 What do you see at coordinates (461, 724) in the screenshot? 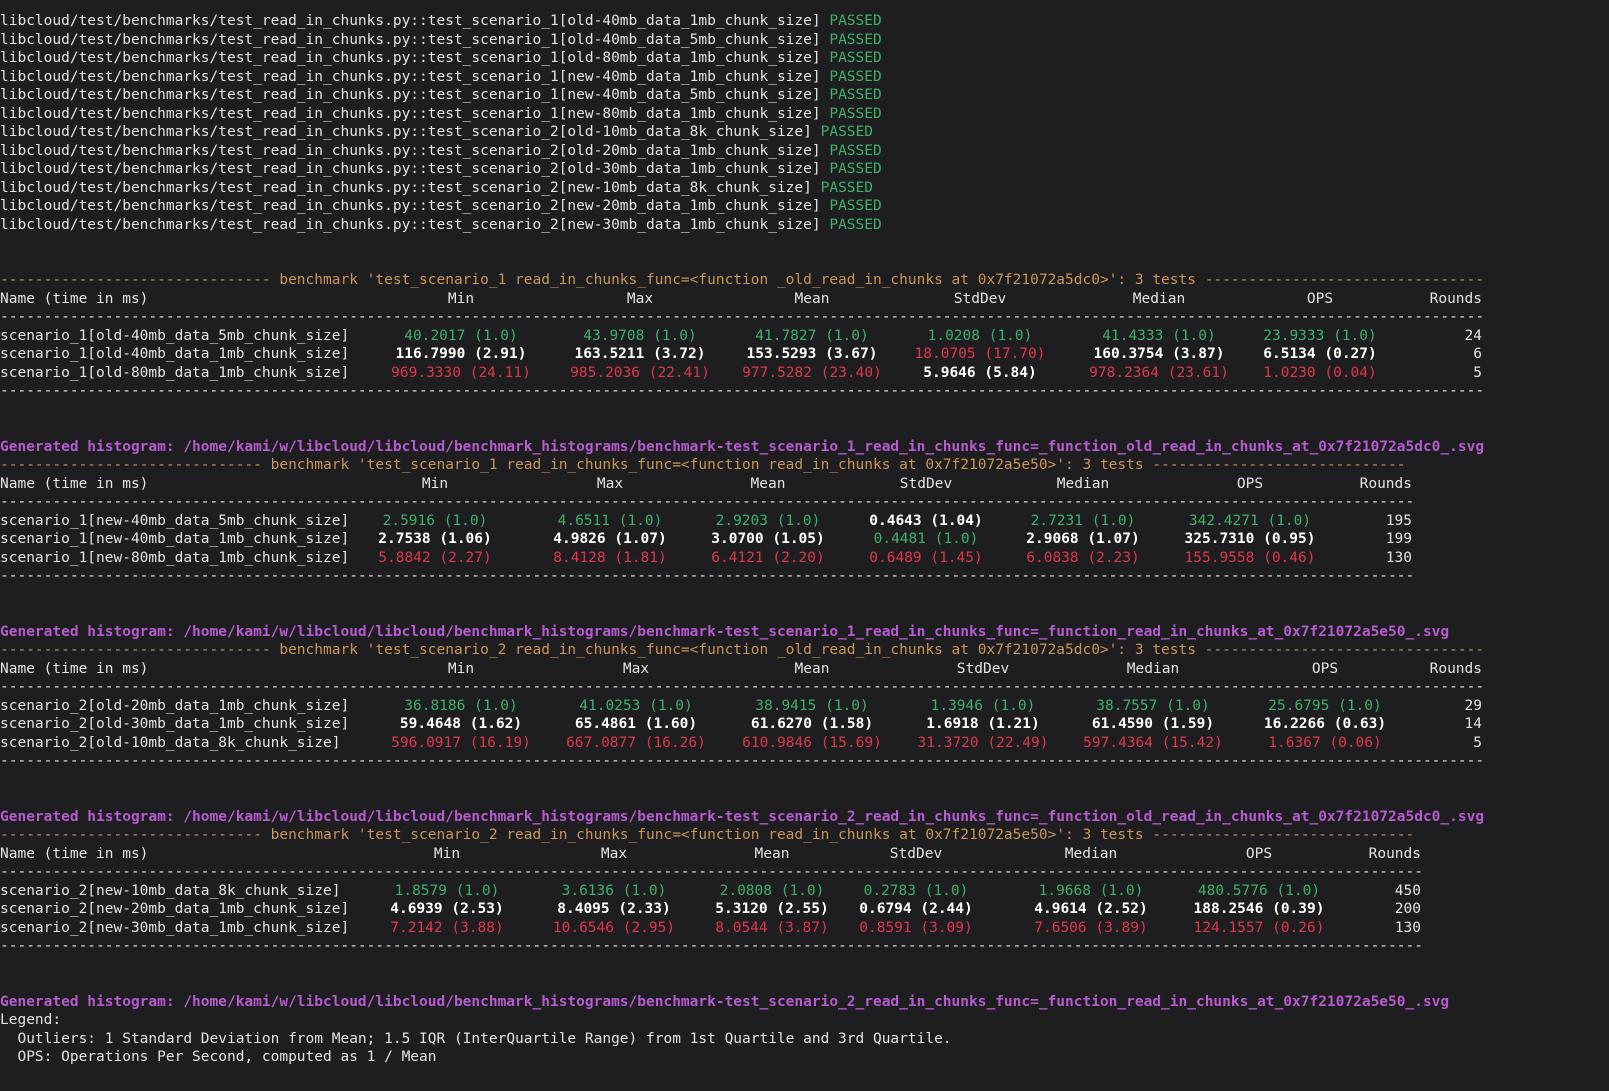
I see `cell: 59.4648 (1.62)` at bounding box center [461, 724].